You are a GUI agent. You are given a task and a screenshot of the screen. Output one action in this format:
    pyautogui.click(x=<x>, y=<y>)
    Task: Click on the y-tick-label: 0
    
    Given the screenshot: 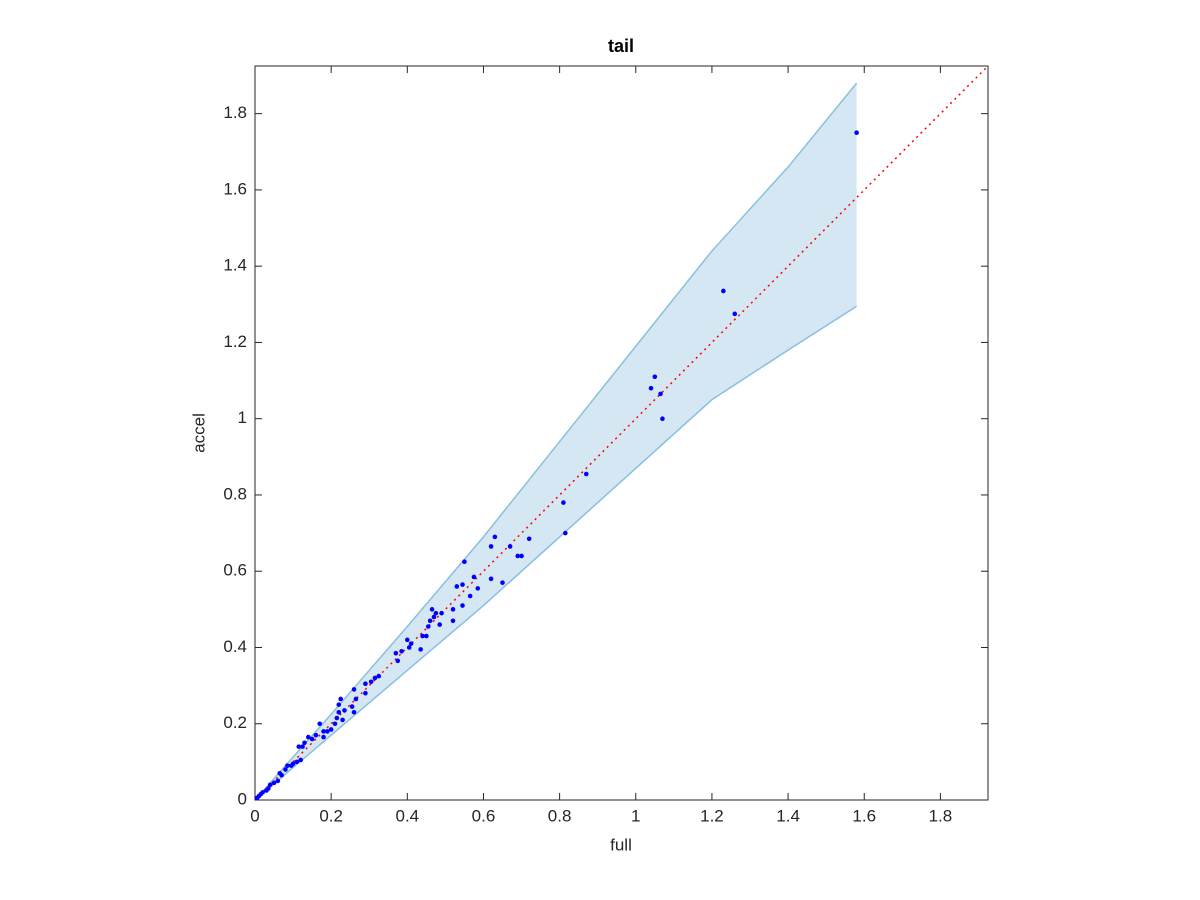 What is the action you would take?
    pyautogui.click(x=242, y=798)
    